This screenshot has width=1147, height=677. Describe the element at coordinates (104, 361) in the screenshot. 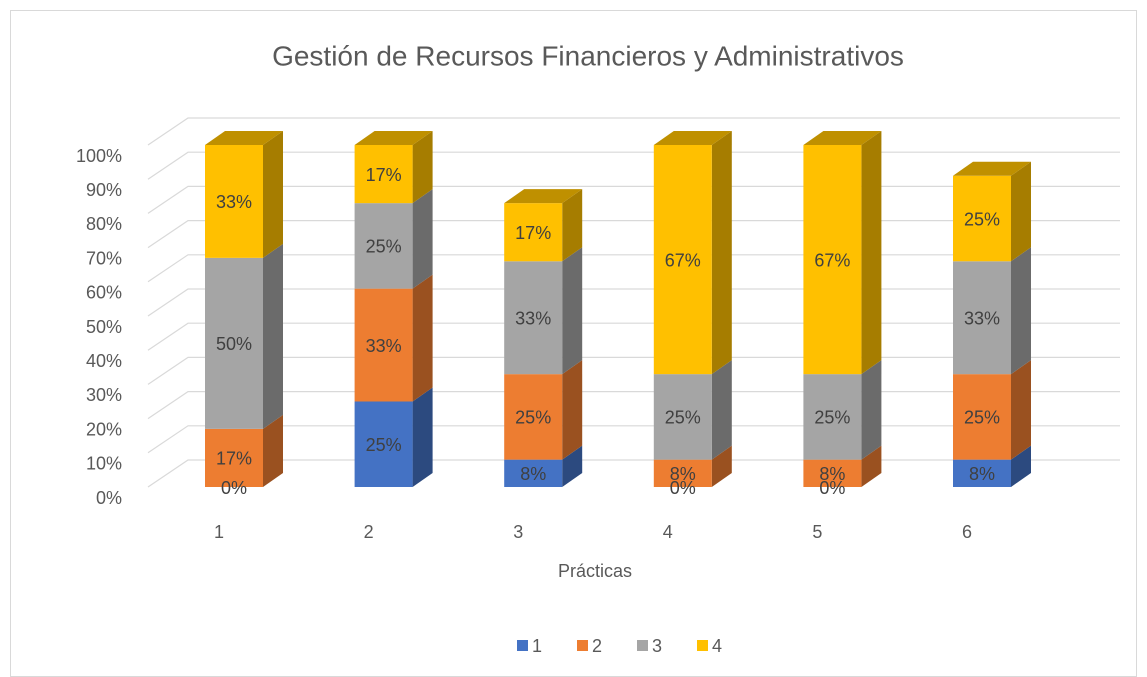

I see `y-tick-label: 40%` at that location.